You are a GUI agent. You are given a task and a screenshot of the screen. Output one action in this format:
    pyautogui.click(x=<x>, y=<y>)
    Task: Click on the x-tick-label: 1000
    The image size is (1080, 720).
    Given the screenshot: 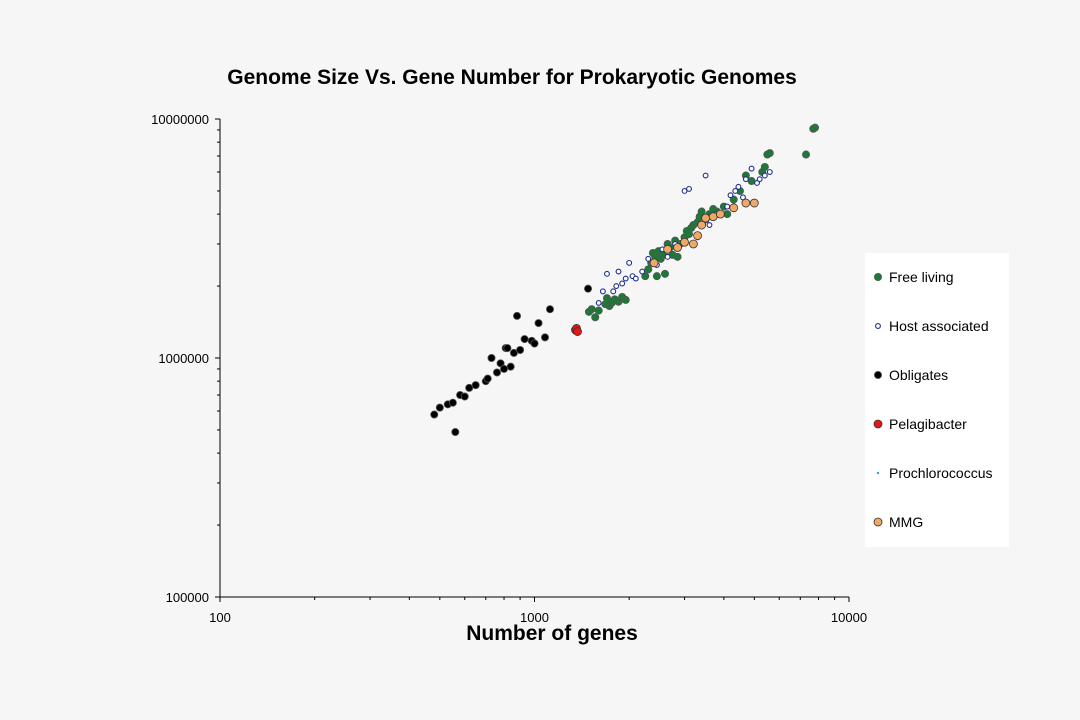 What is the action you would take?
    pyautogui.click(x=534, y=617)
    